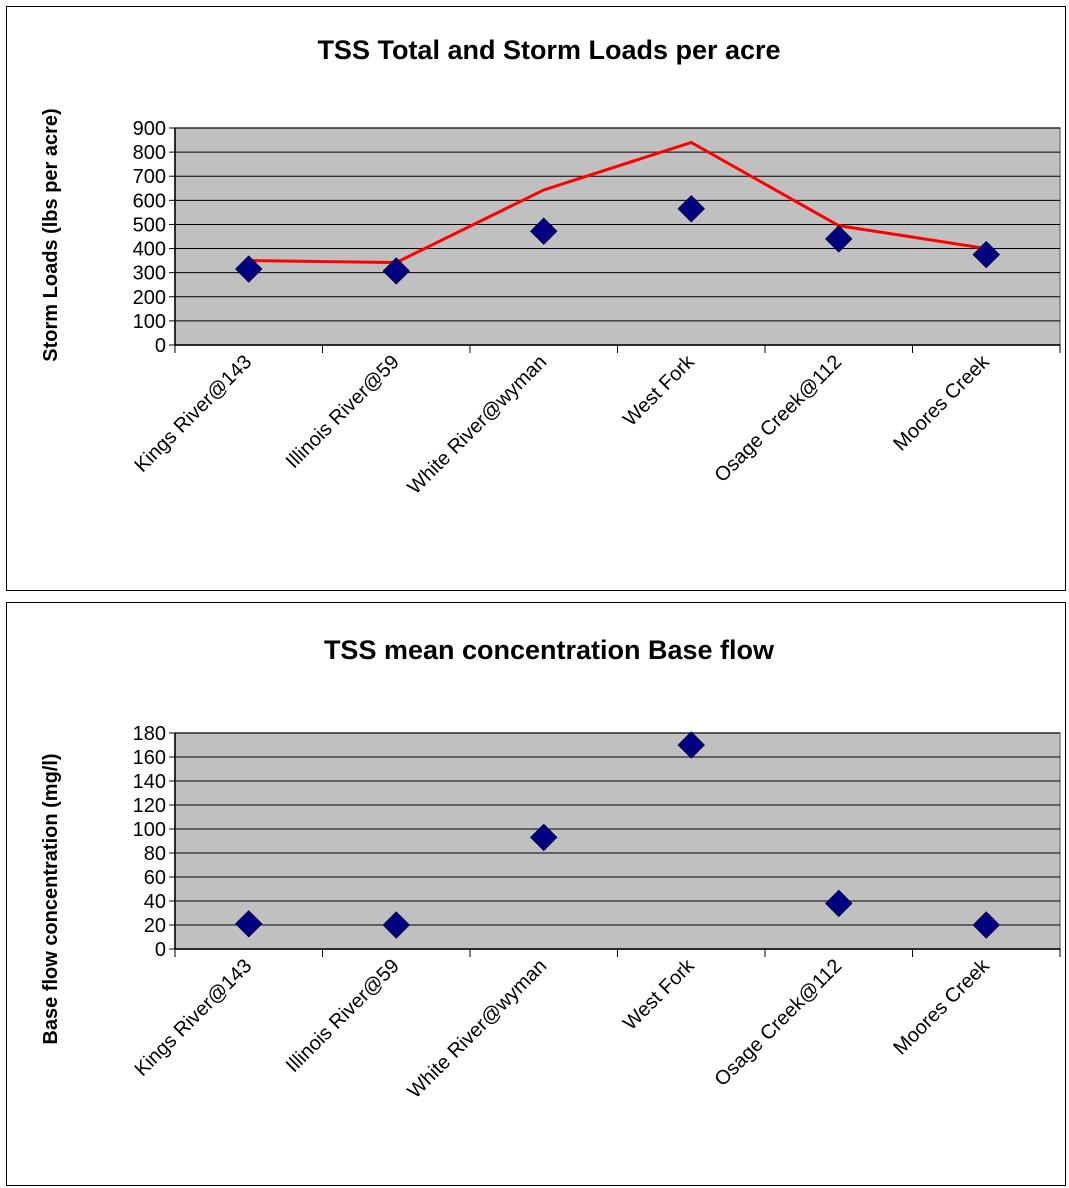 This screenshot has height=1188, width=1069. Describe the element at coordinates (548, 50) in the screenshot. I see `chart-title: TSS Total and Storm Loads per acre` at that location.